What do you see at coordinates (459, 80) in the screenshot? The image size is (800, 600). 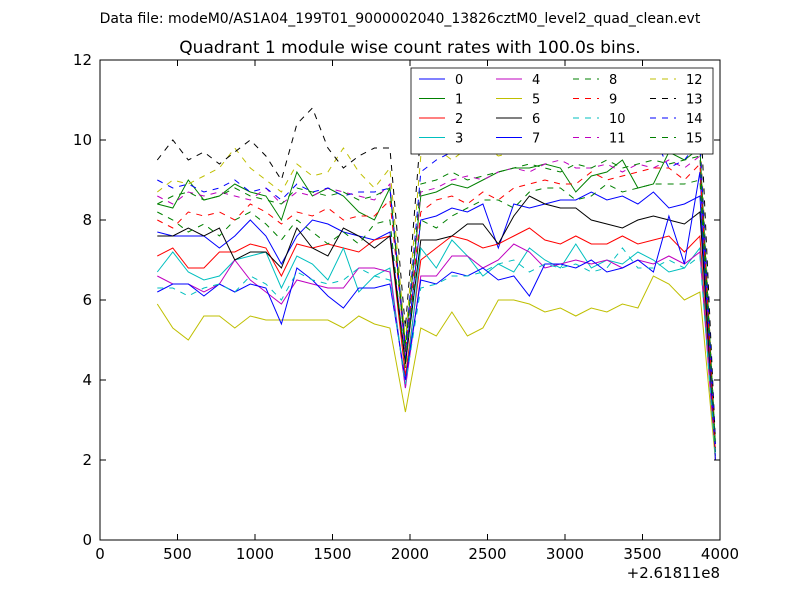 I see `legend-label-0: 0` at bounding box center [459, 80].